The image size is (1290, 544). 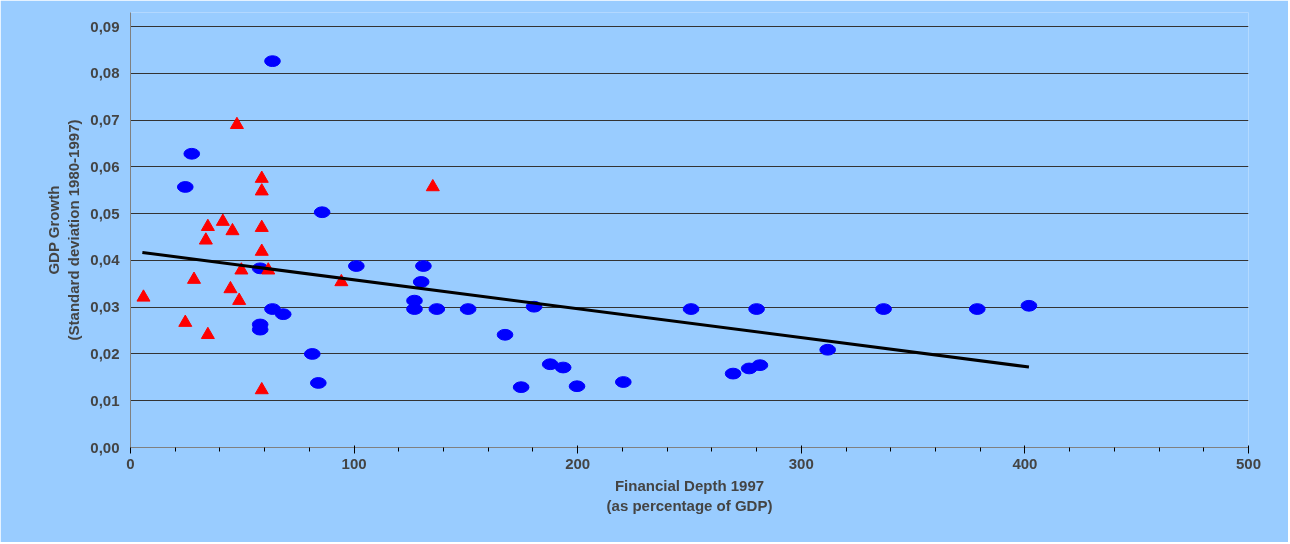 What do you see at coordinates (105, 73) in the screenshot?
I see `y-tick-label: 0,08` at bounding box center [105, 73].